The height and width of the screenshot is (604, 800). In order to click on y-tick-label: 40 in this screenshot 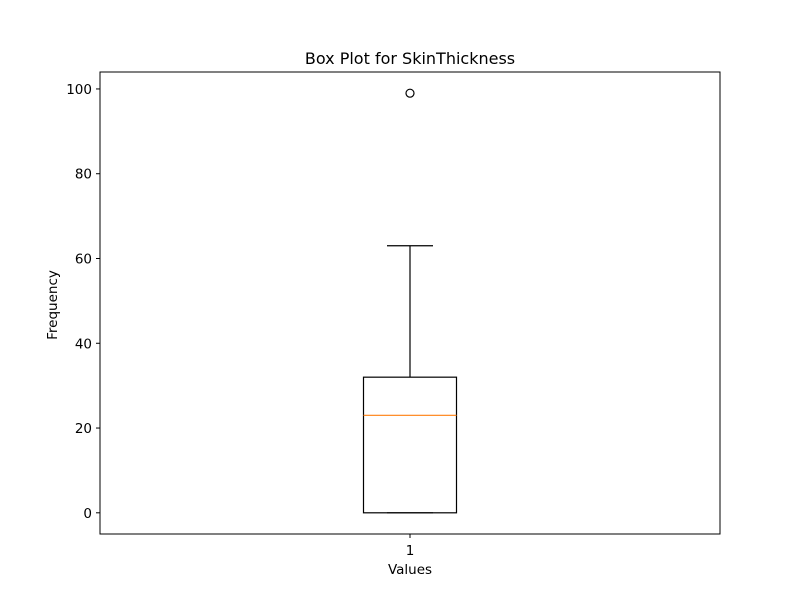, I will do `click(83, 344)`.